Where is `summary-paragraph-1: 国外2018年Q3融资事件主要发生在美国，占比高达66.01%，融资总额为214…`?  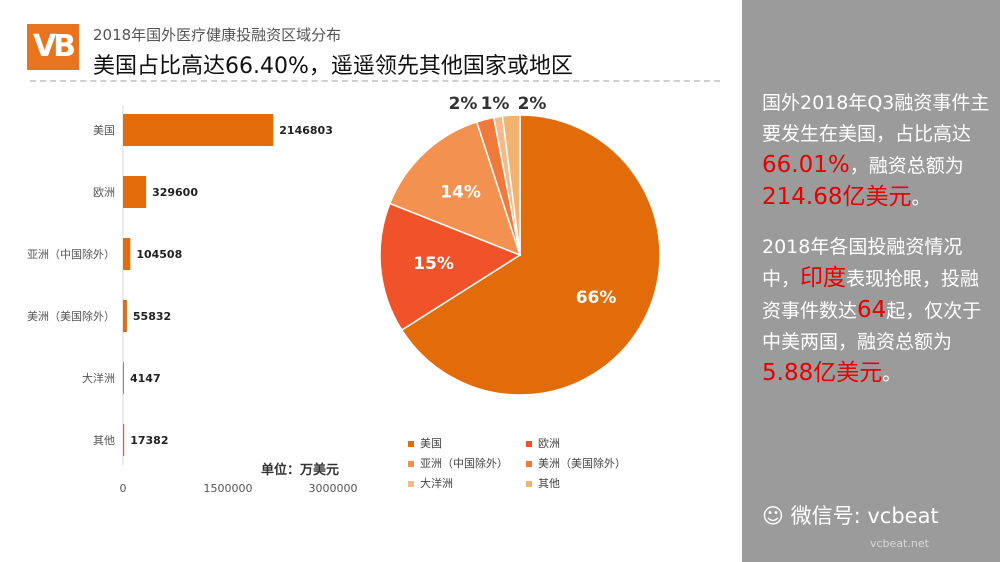 summary-paragraph-1: 国外2018年Q3融资事件主要发生在美国，占比高达66.01%，融资总额为214… is located at coordinates (876, 151).